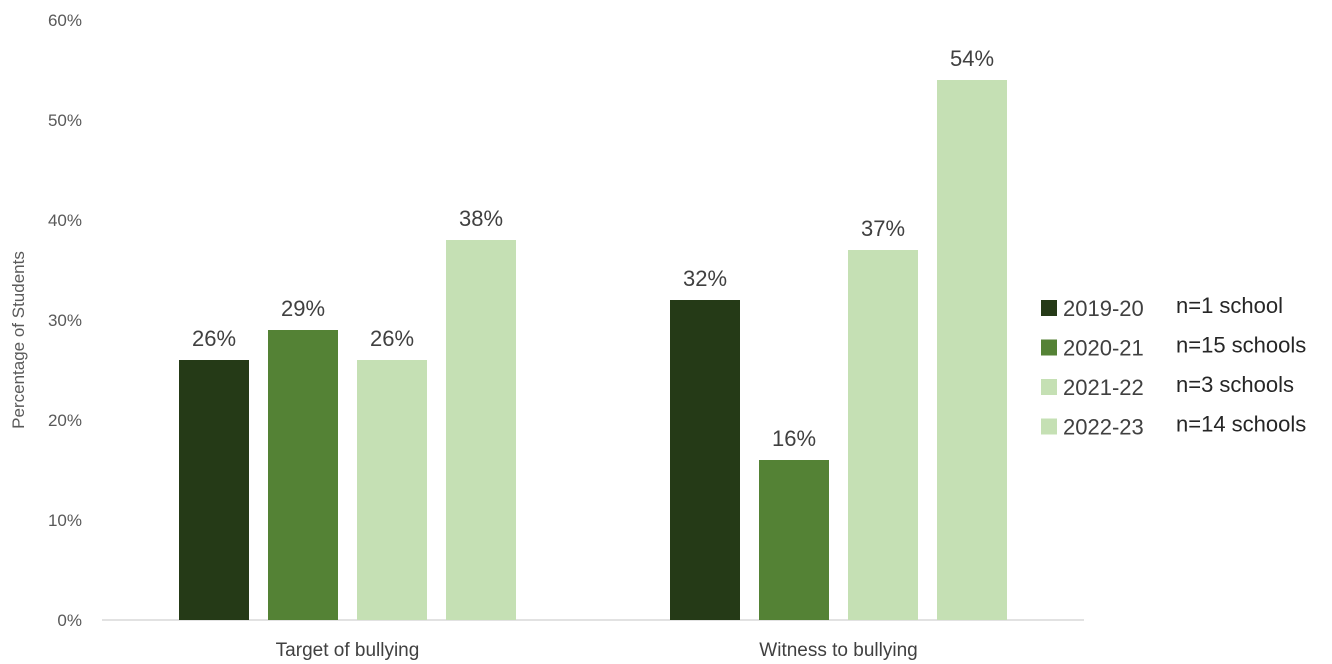 This screenshot has width=1332, height=664. What do you see at coordinates (392, 490) in the screenshot?
I see `bar-2021-22-target` at bounding box center [392, 490].